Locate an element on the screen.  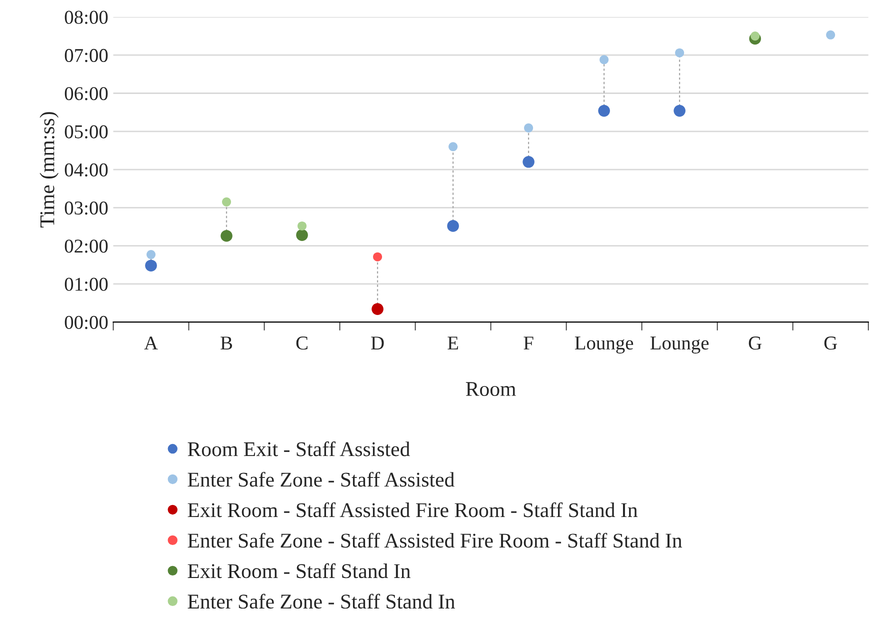
y-tick-label: 07:00 is located at coordinates (86, 55).